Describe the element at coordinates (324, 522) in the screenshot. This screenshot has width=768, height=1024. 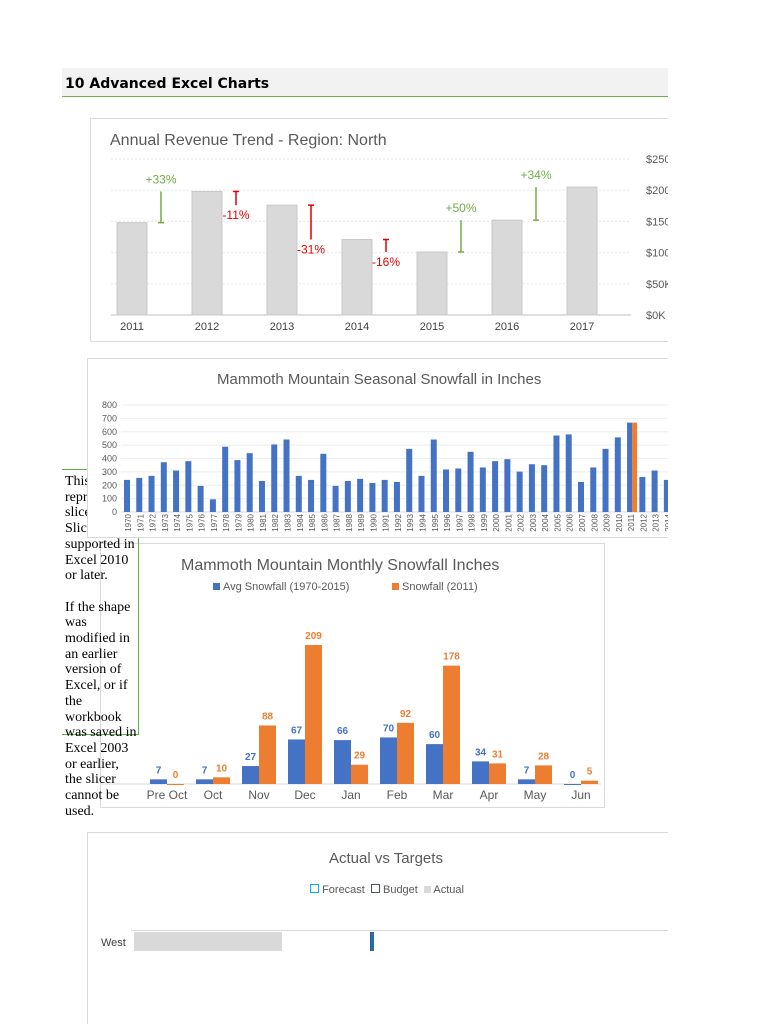
I see `x-tick-label: 1986` at that location.